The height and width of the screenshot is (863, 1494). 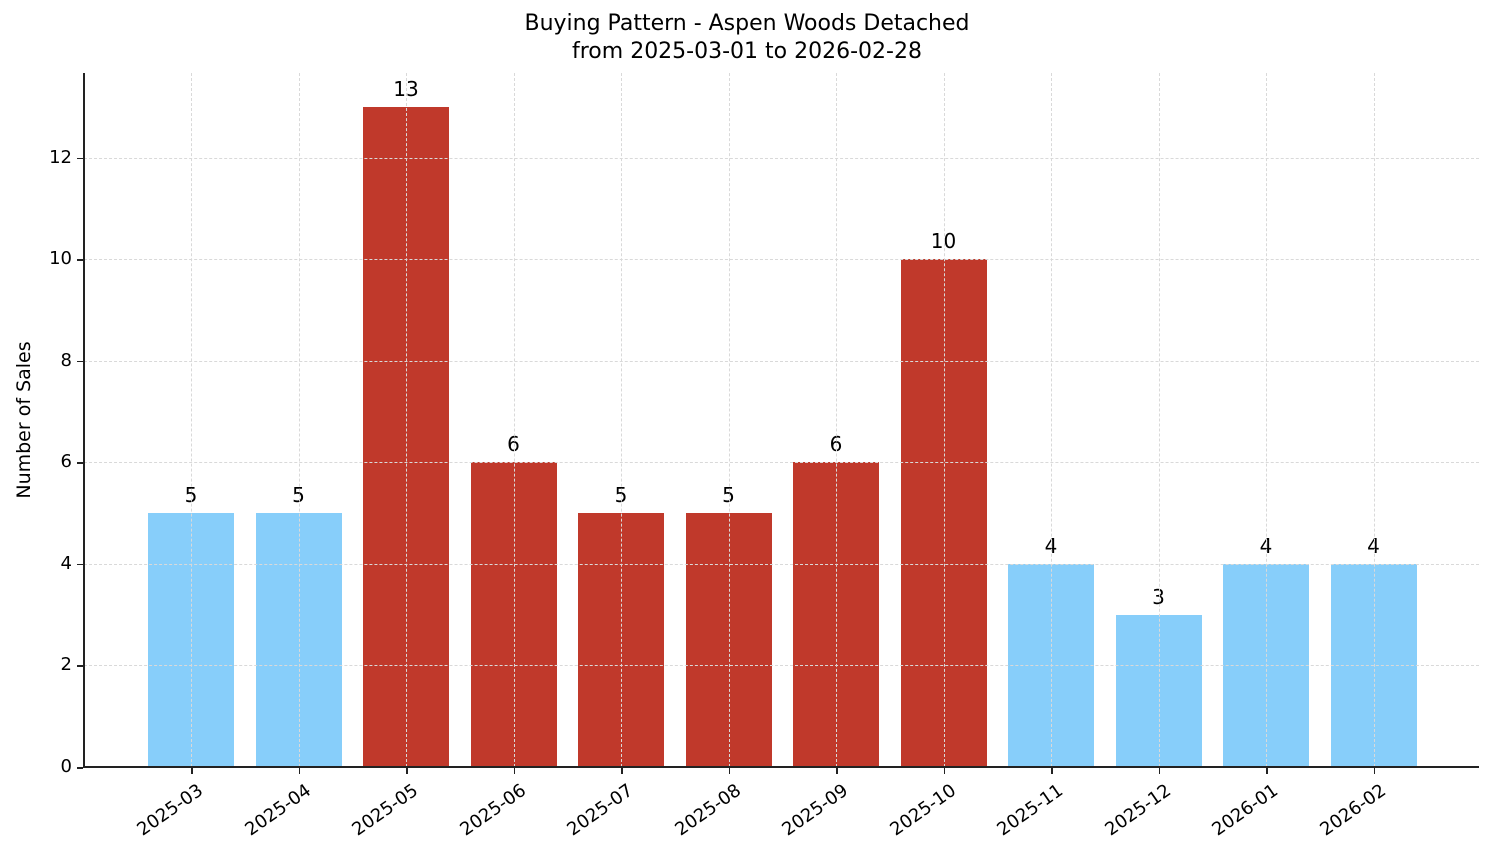 What do you see at coordinates (600, 810) in the screenshot?
I see `x-tick-label: 2025-07` at bounding box center [600, 810].